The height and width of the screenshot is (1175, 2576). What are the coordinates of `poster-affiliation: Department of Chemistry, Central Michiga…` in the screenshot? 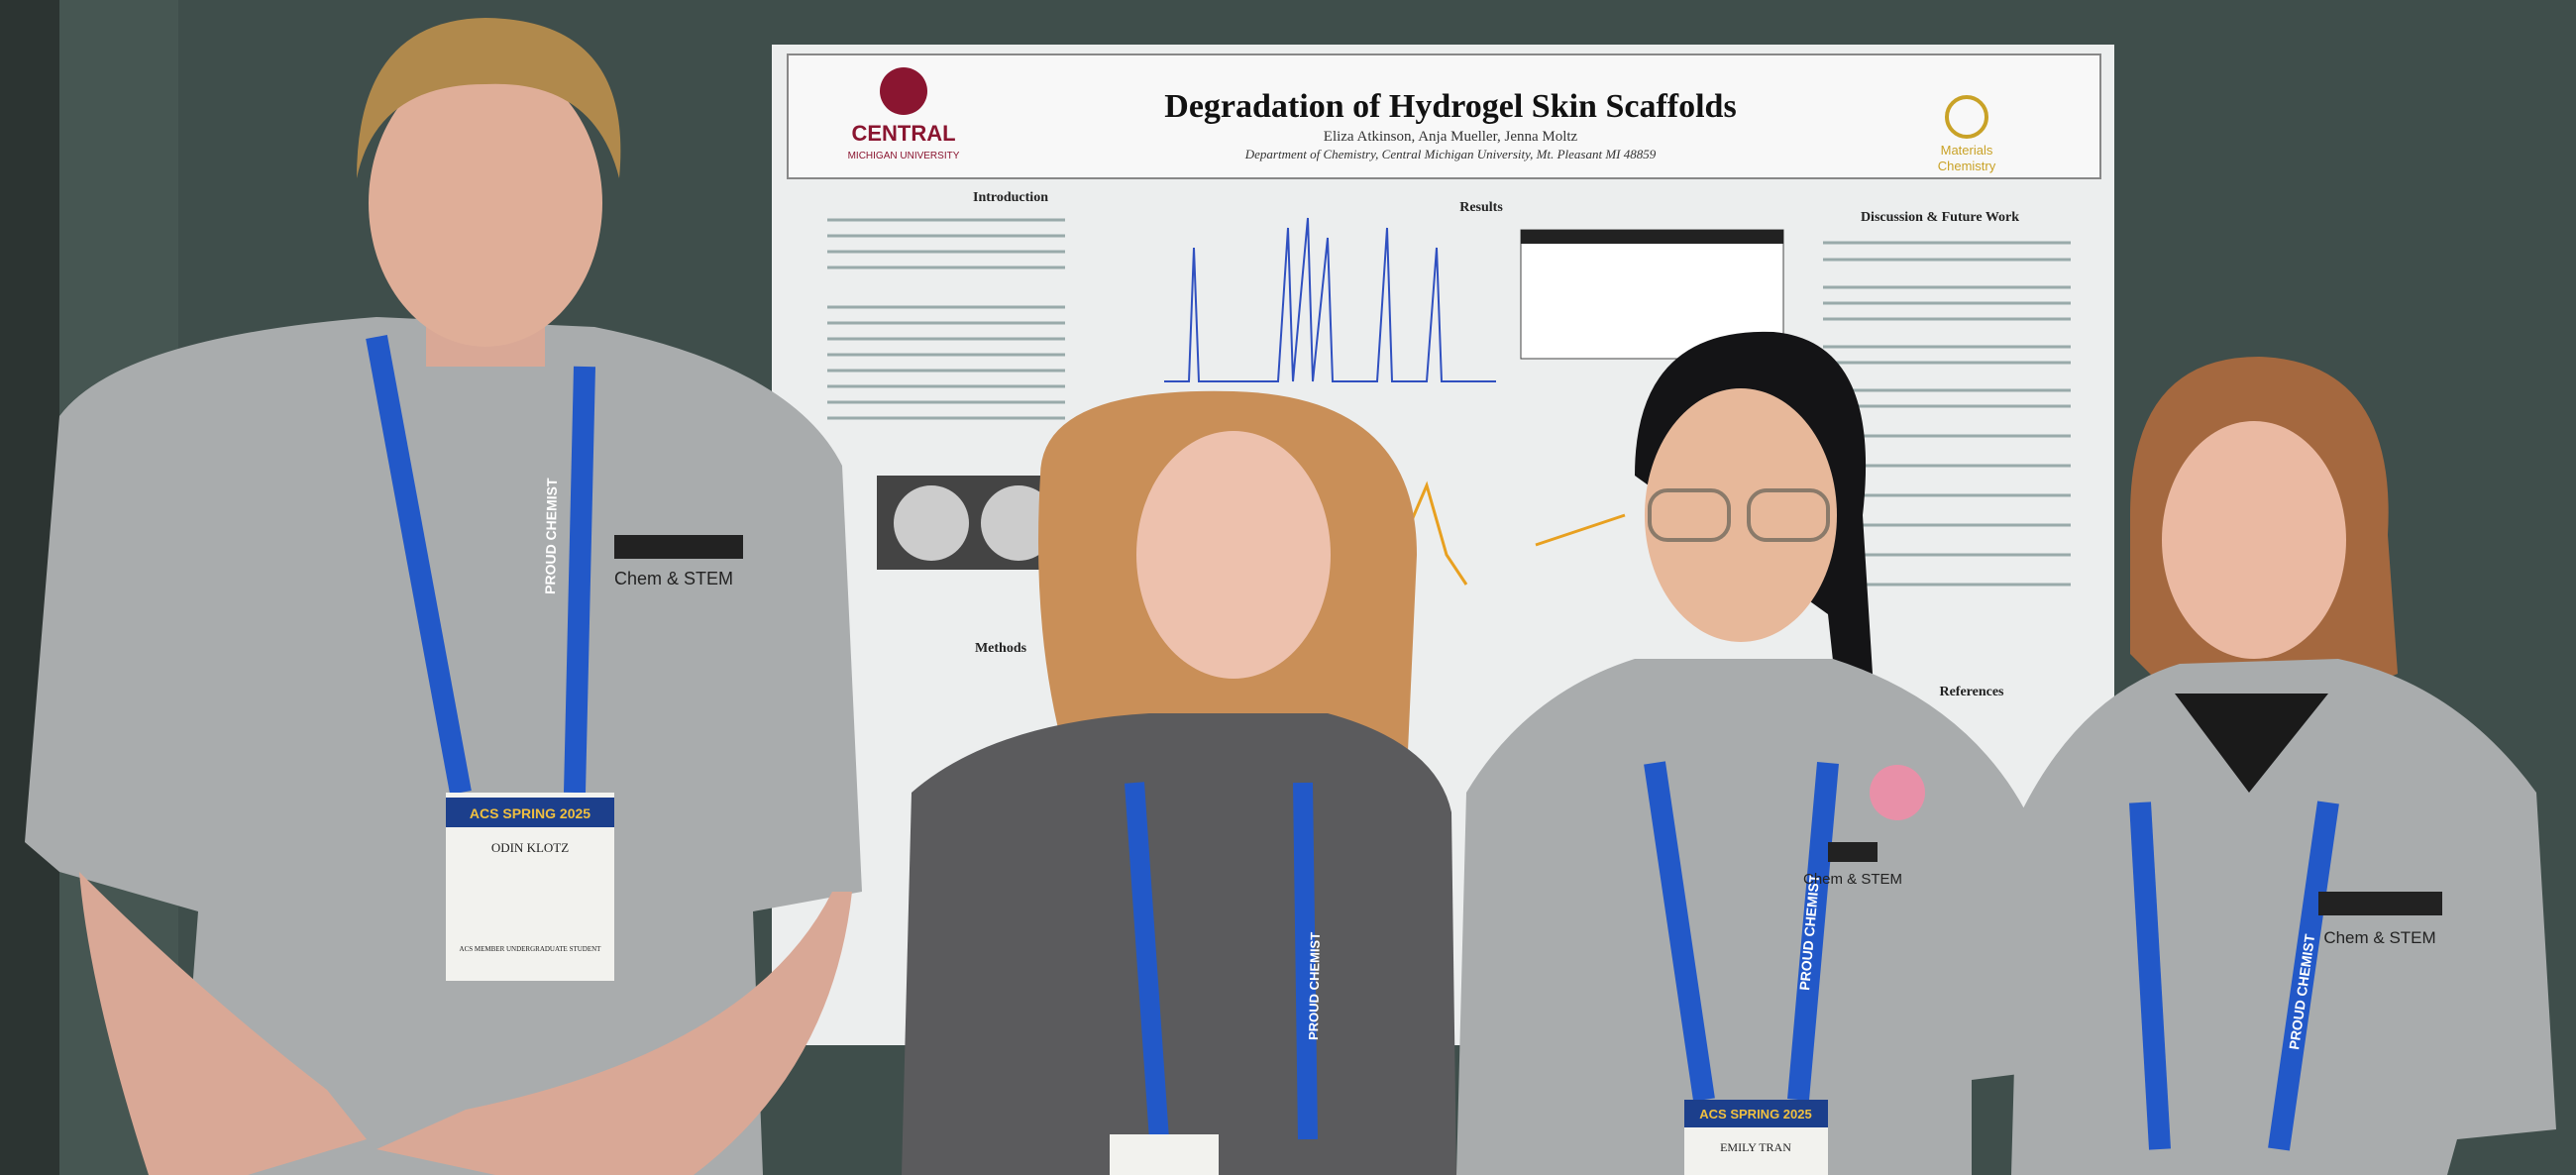 It's located at (1451, 154).